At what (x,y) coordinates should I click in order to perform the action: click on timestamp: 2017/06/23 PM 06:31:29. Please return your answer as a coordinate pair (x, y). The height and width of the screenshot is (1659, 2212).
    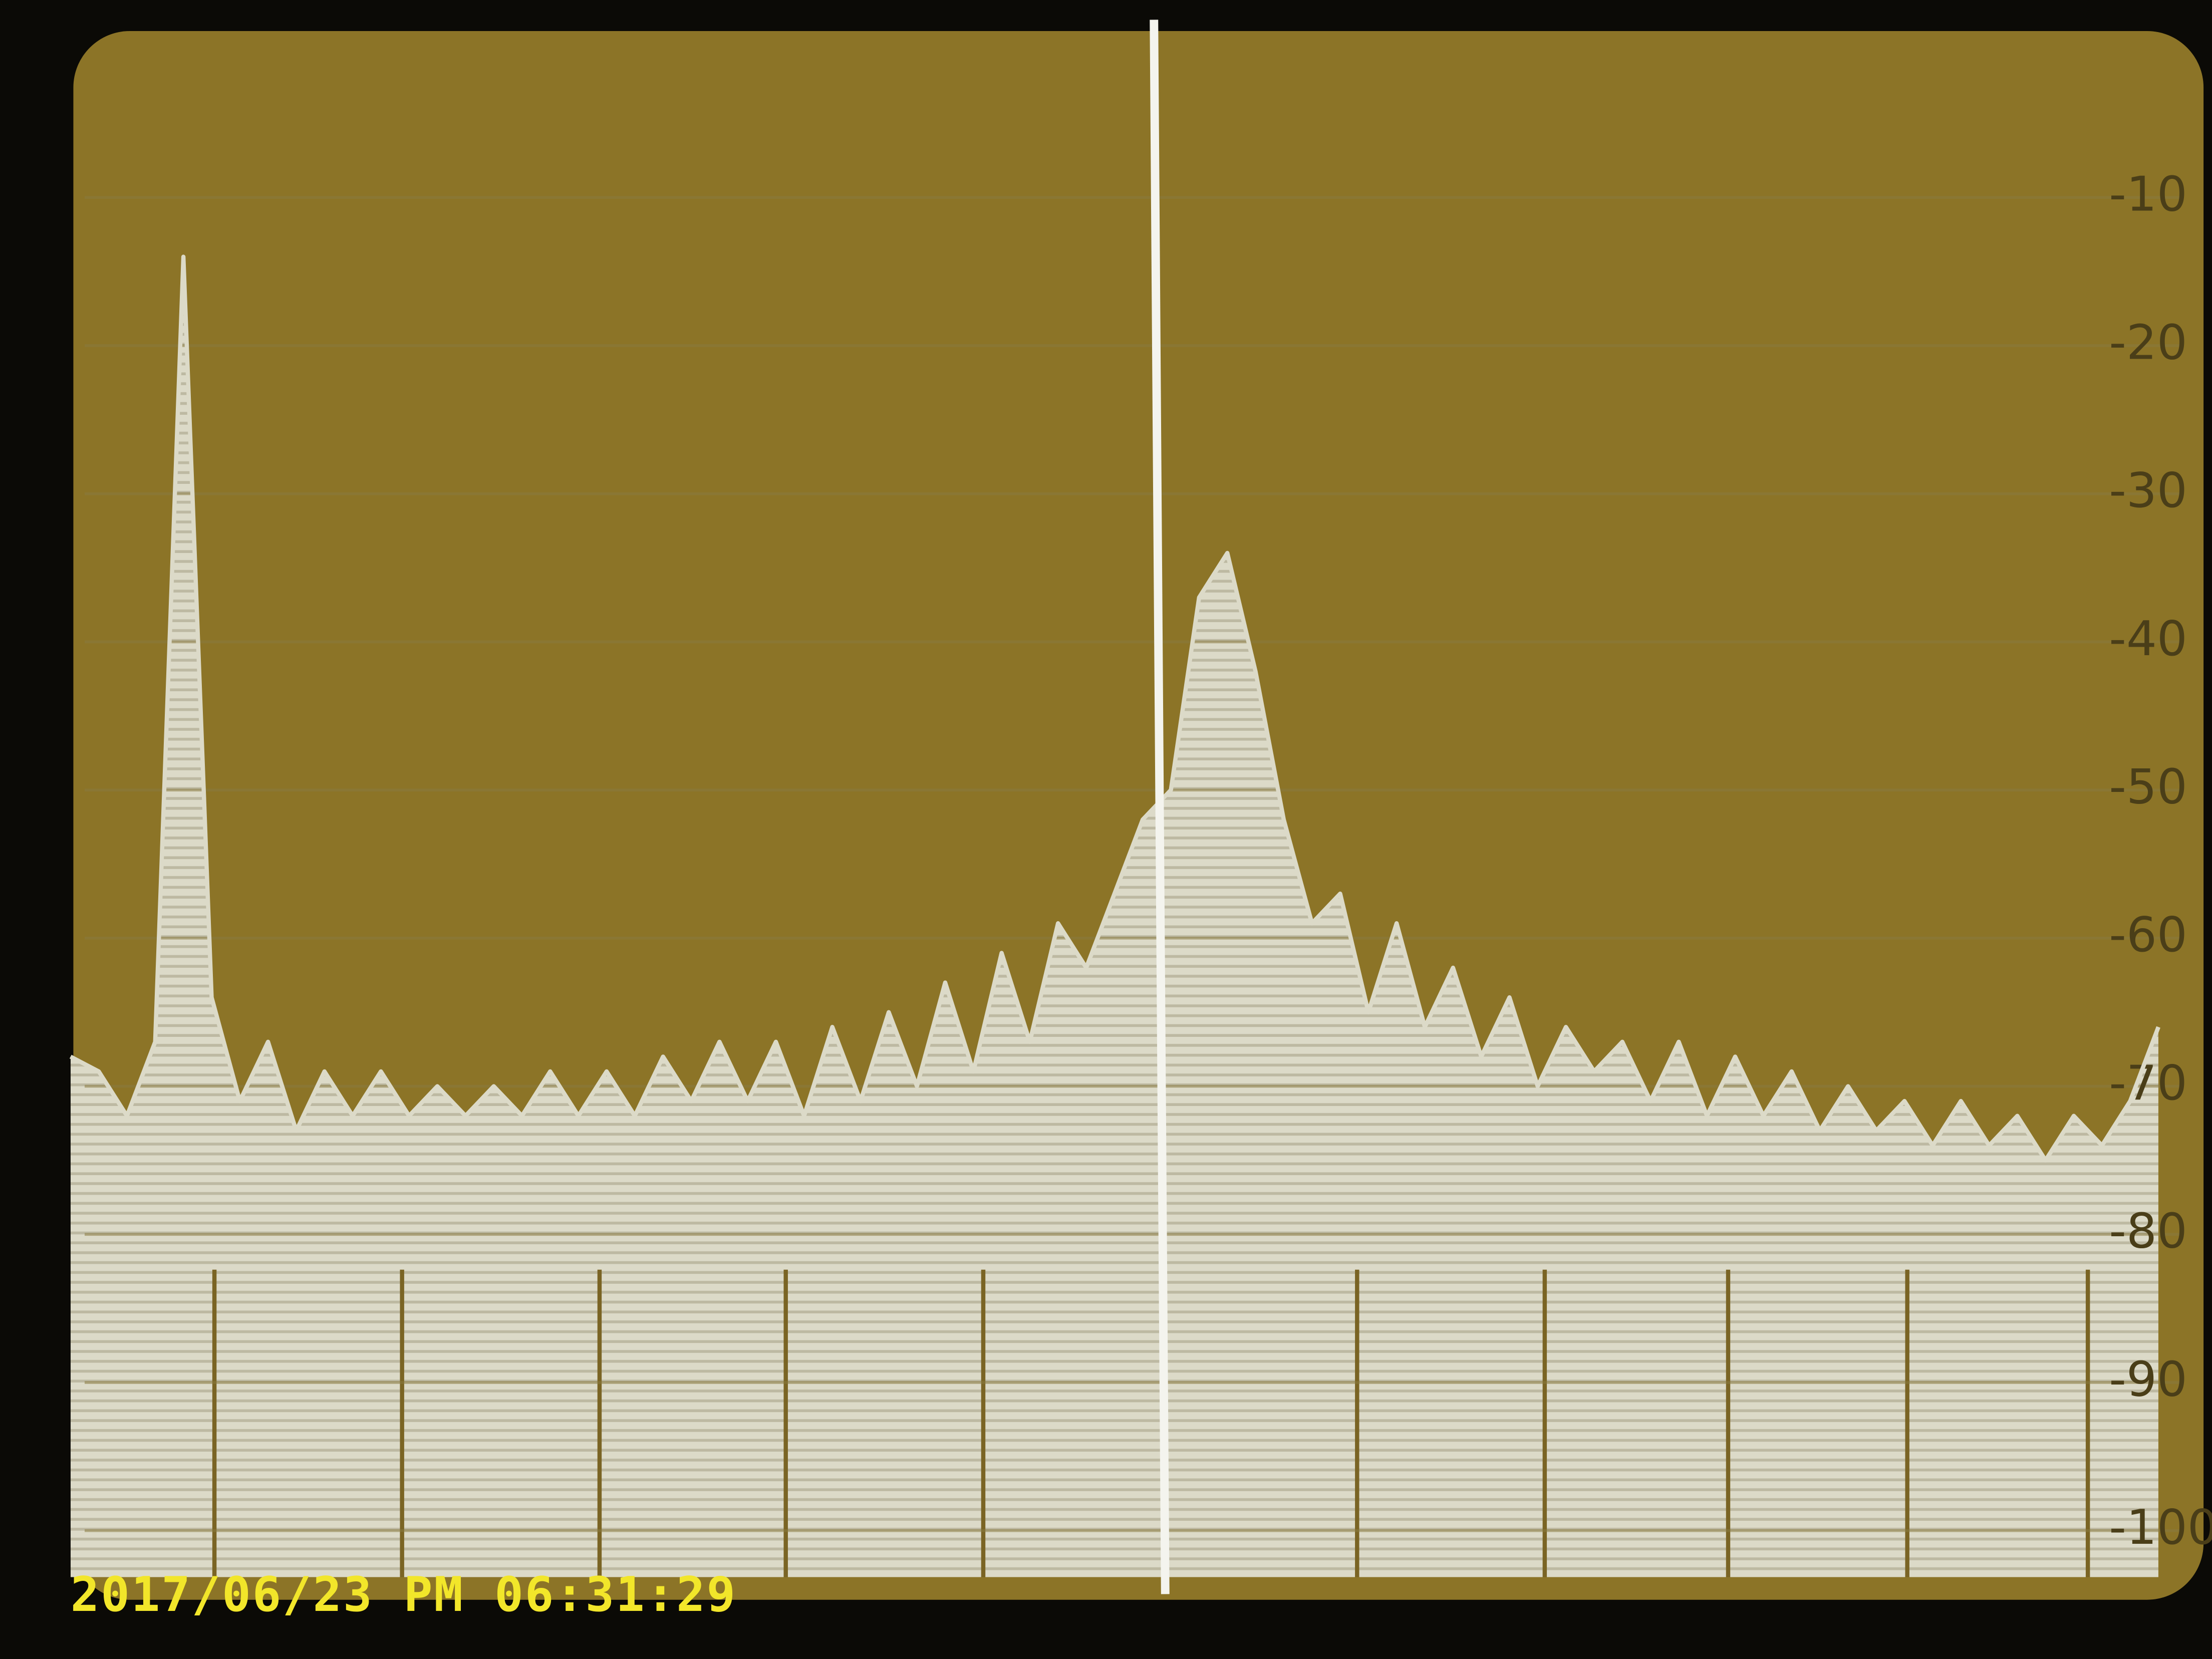
    Looking at the image, I should click on (404, 1594).